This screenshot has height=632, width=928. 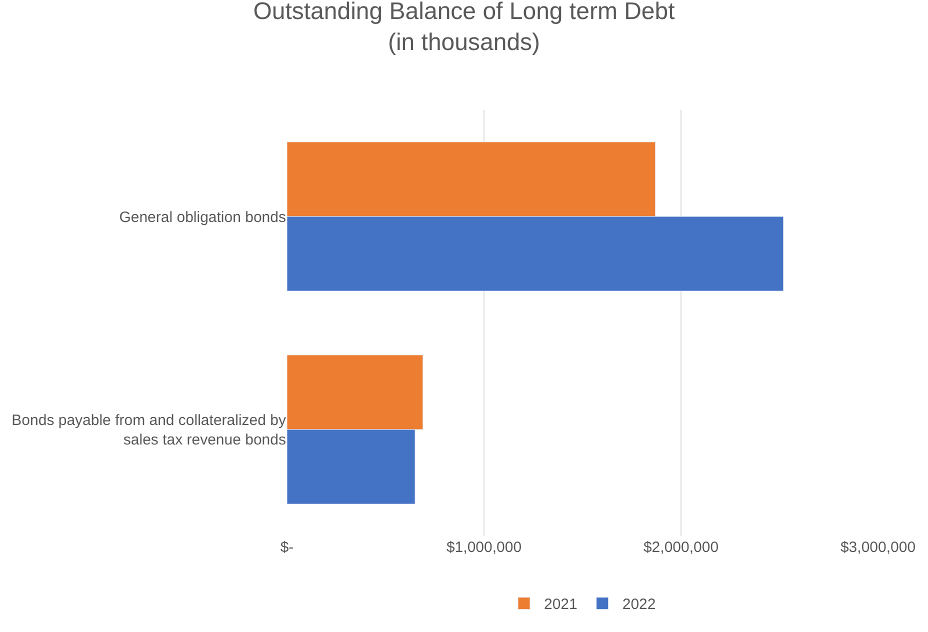 What do you see at coordinates (561, 605) in the screenshot?
I see `legend-label: 2021` at bounding box center [561, 605].